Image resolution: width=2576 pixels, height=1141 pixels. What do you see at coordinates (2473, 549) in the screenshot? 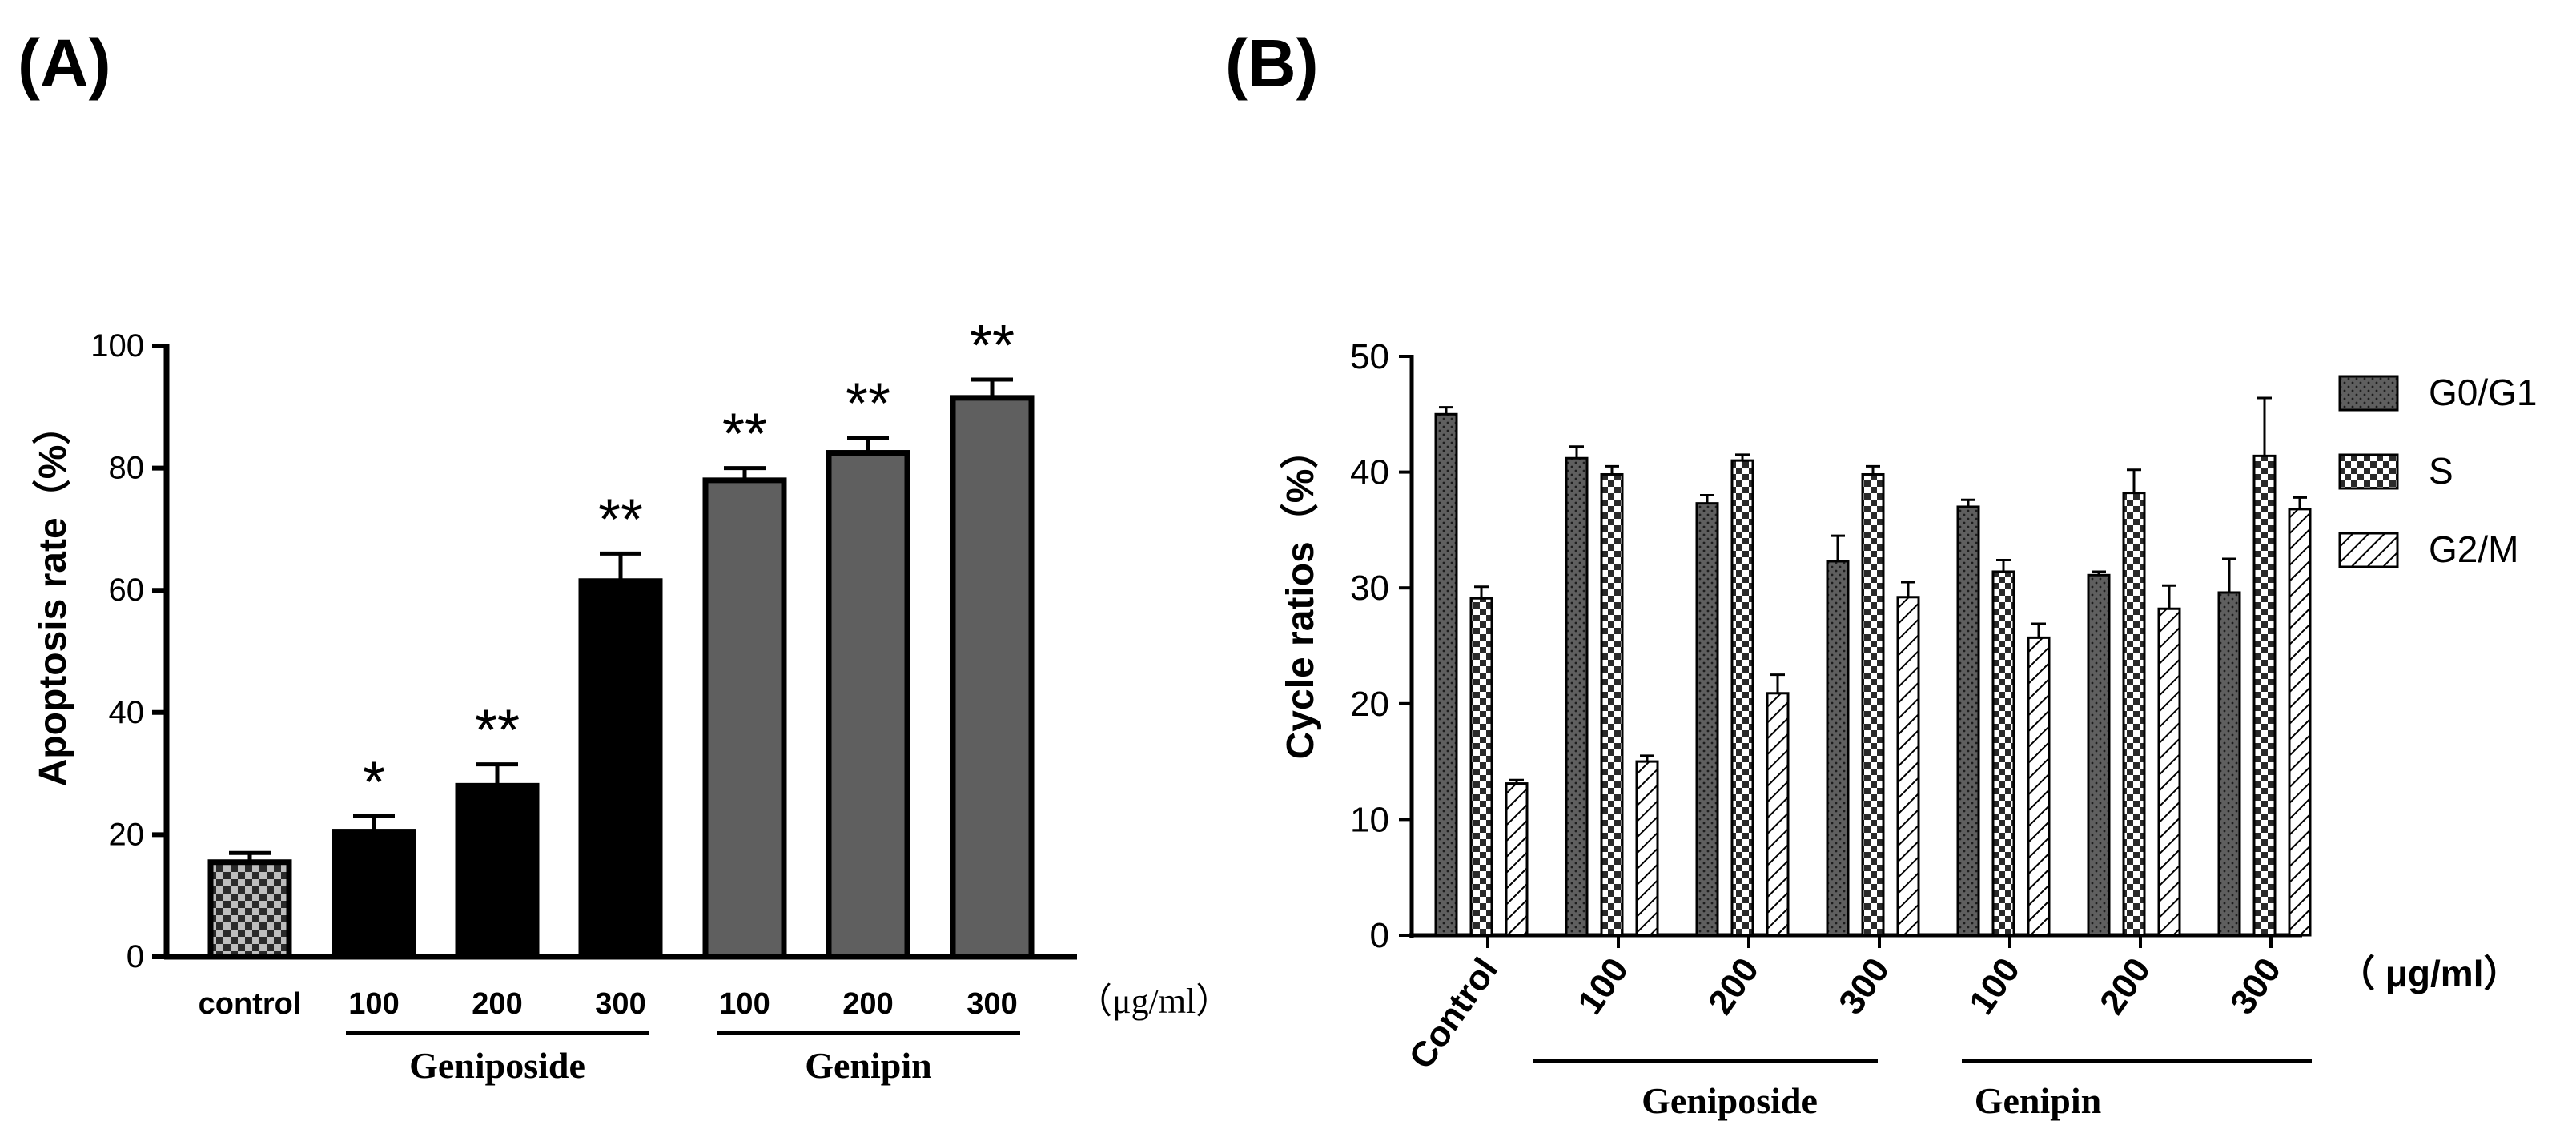
I see `legend-label-G2/M: G2/M` at bounding box center [2473, 549].